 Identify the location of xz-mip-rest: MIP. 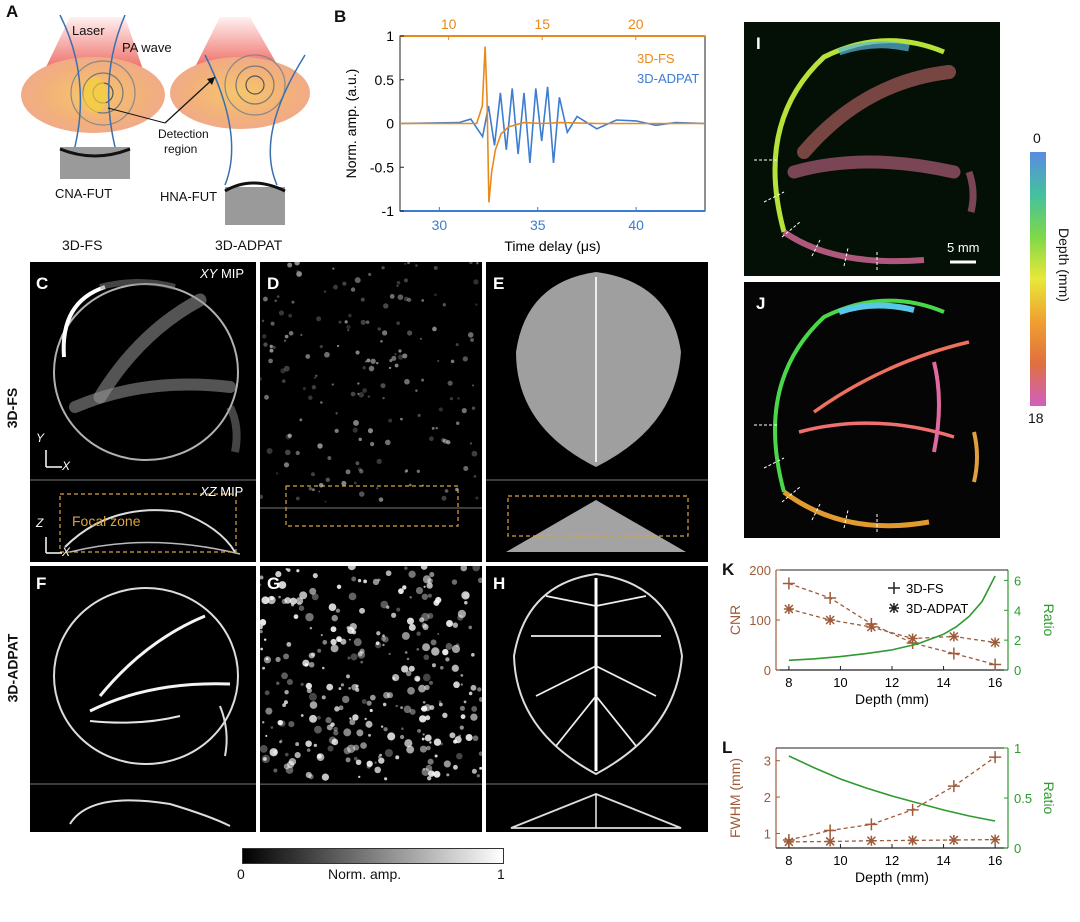
(230, 491).